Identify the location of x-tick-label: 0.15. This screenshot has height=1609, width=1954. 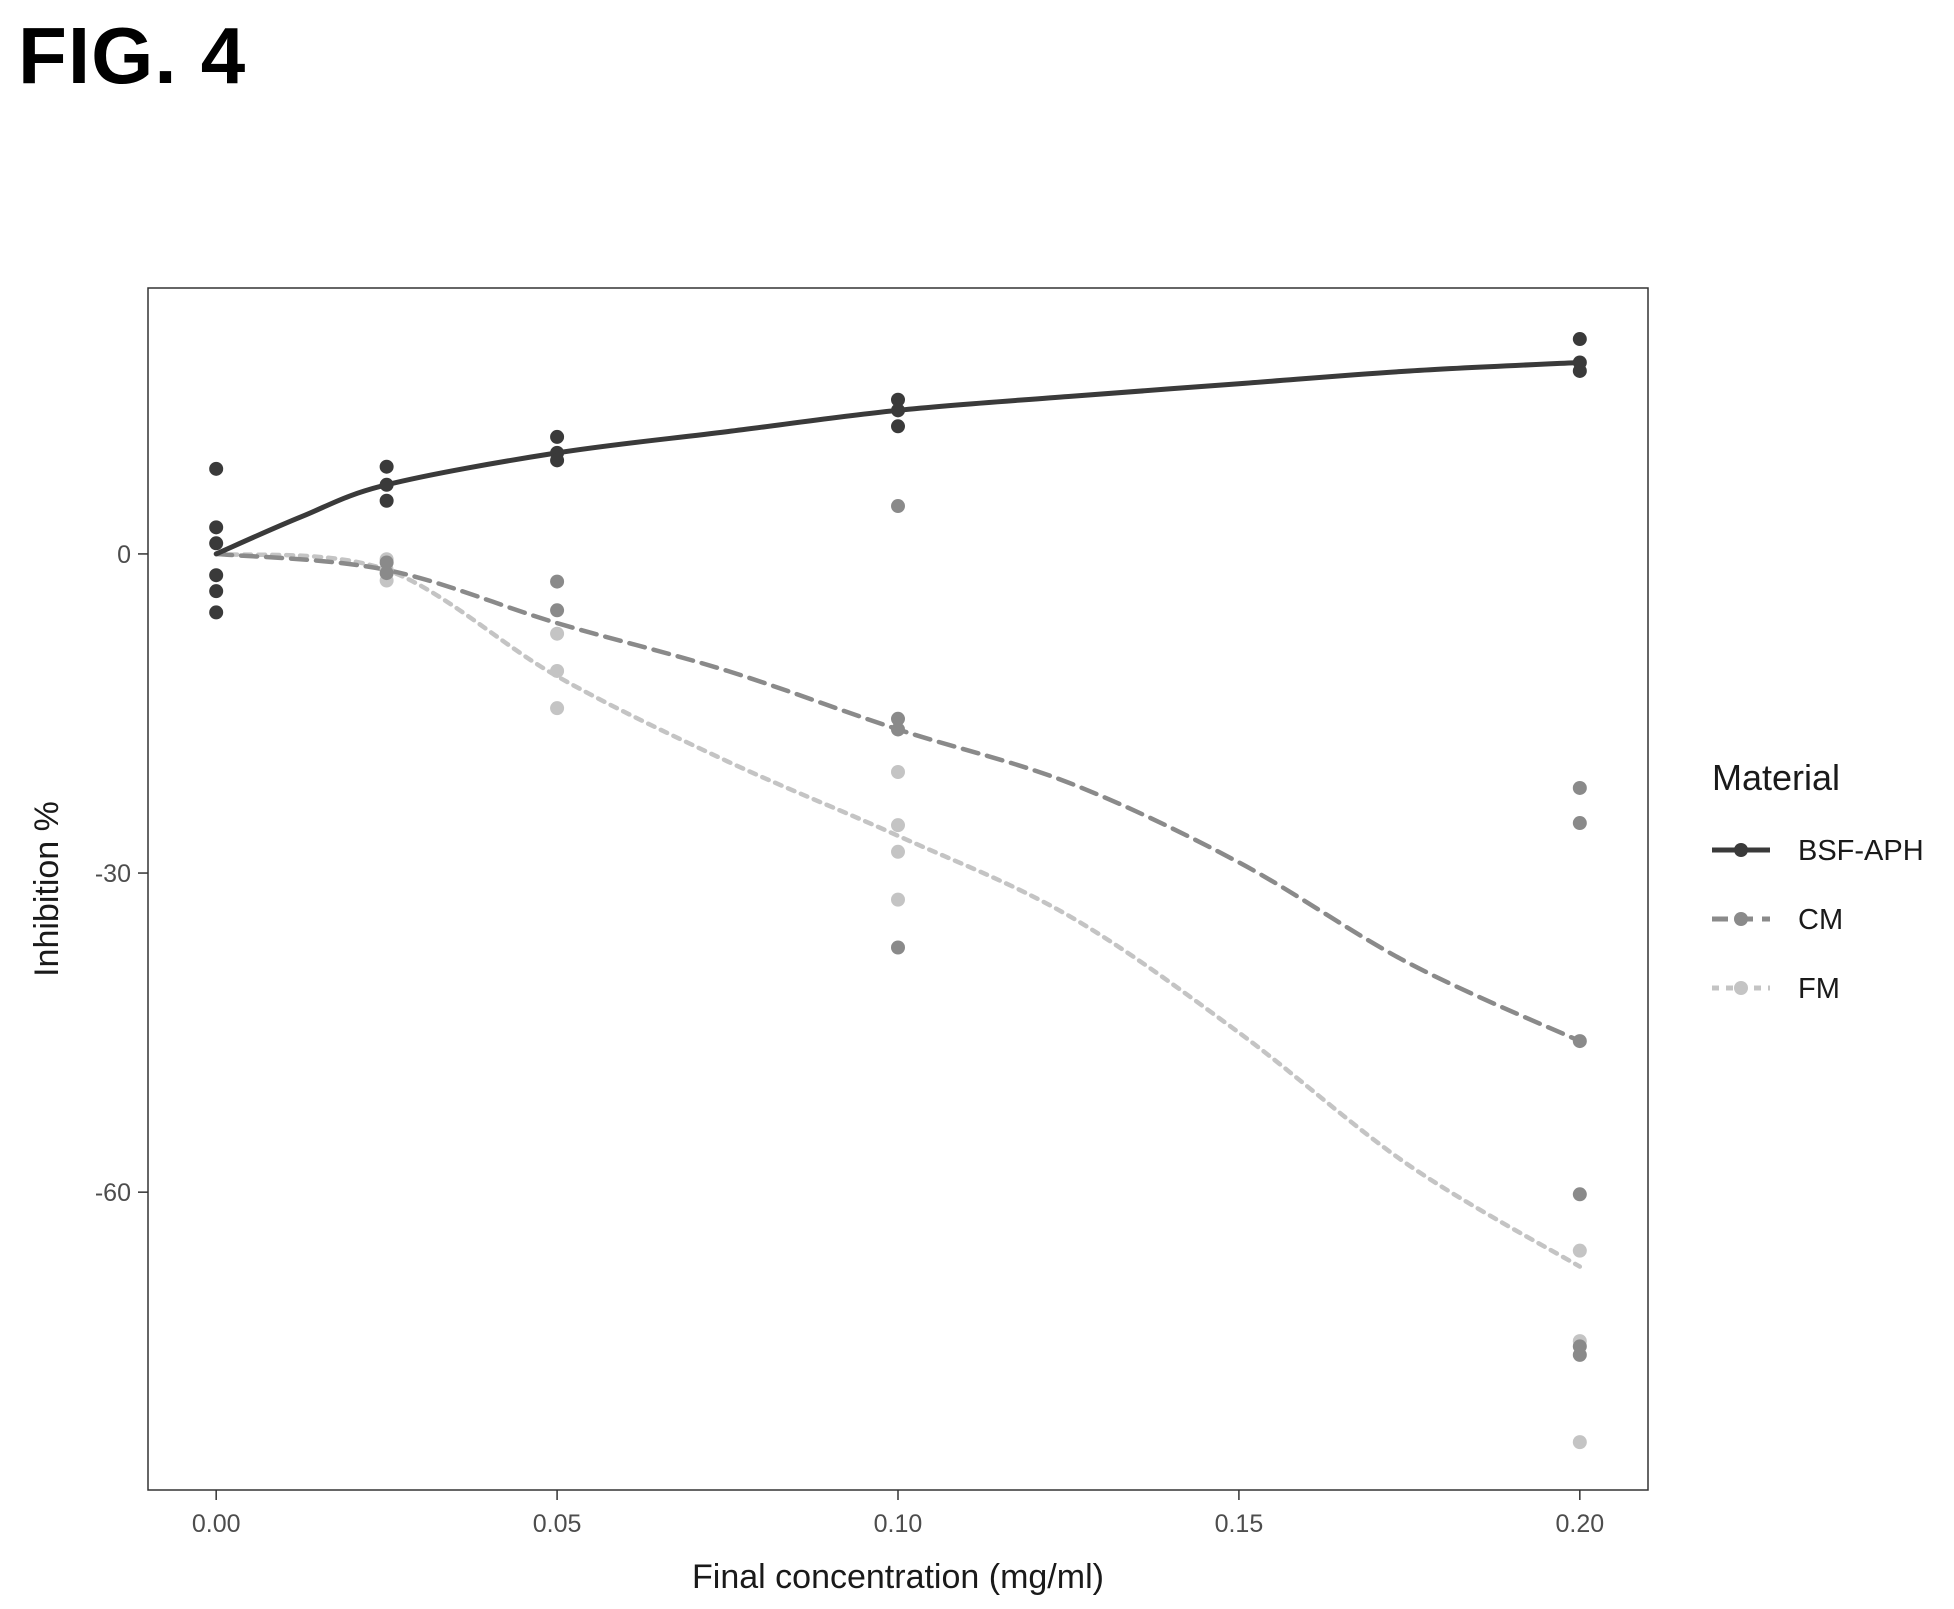
(1239, 1524).